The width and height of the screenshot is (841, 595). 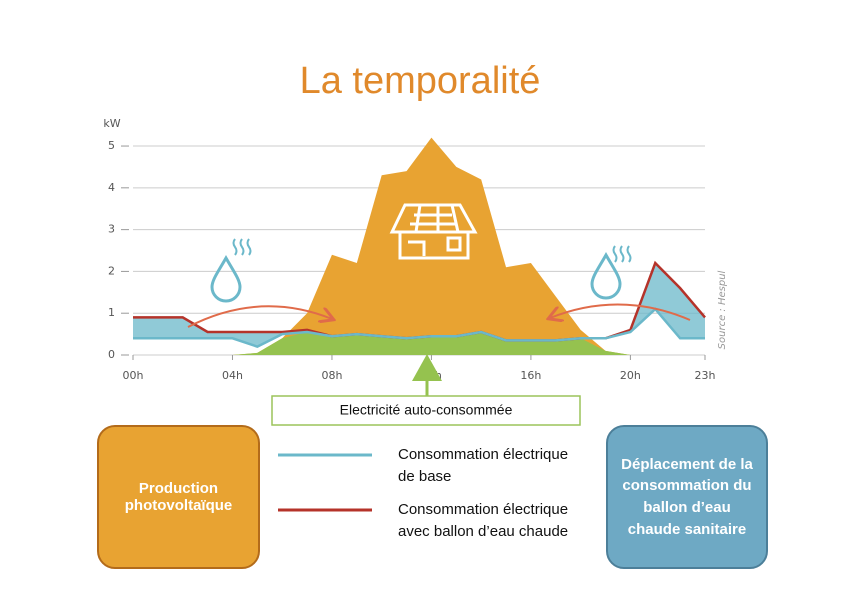 What do you see at coordinates (111, 270) in the screenshot?
I see `y-tick-label: 2` at bounding box center [111, 270].